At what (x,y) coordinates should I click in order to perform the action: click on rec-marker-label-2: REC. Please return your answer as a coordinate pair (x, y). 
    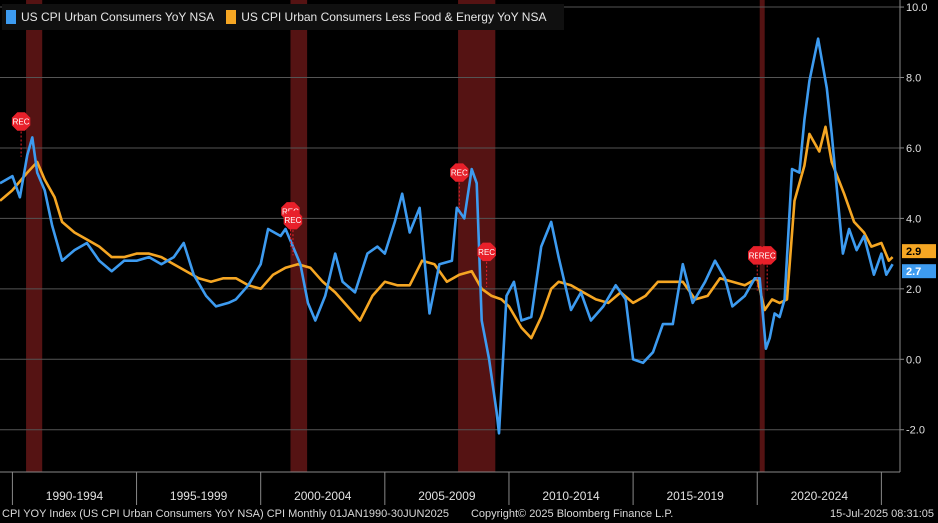
    Looking at the image, I should click on (293, 220).